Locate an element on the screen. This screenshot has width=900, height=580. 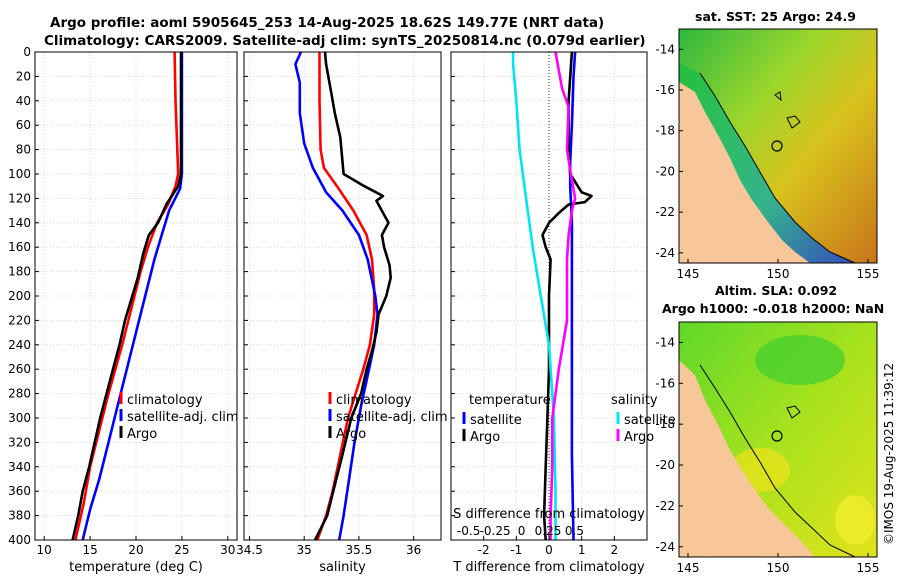
y-tick-label: 220 is located at coordinates (19, 320).